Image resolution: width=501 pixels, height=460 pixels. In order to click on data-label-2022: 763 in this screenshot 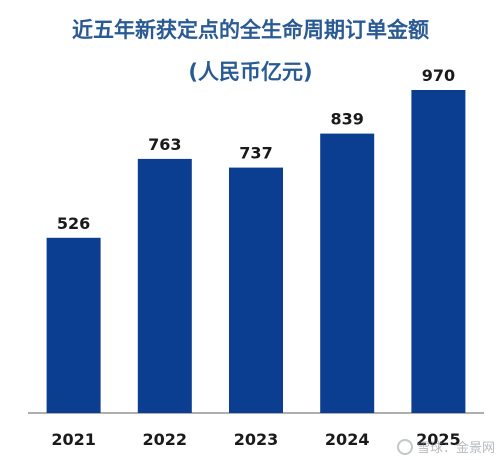, I will do `click(164, 144)`.